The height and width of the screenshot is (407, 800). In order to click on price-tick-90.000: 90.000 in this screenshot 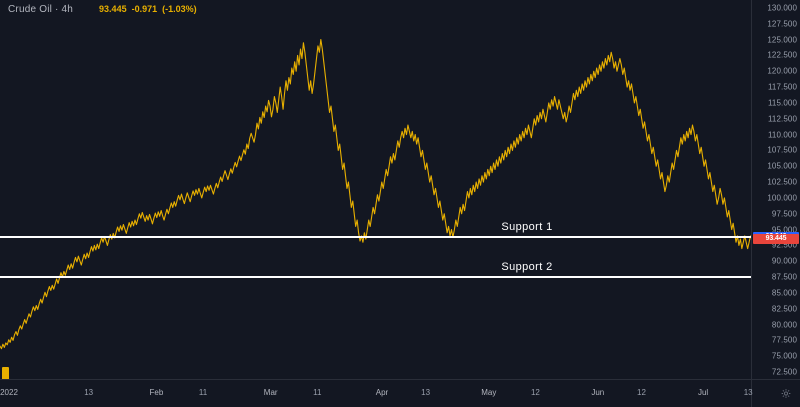, I will do `click(784, 261)`.